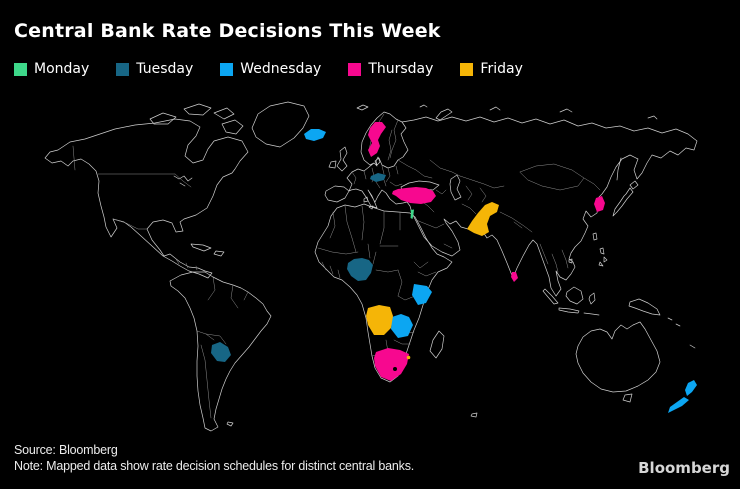 This screenshot has height=489, width=740. What do you see at coordinates (355, 69) in the screenshot?
I see `thursday-swatch-icon` at bounding box center [355, 69].